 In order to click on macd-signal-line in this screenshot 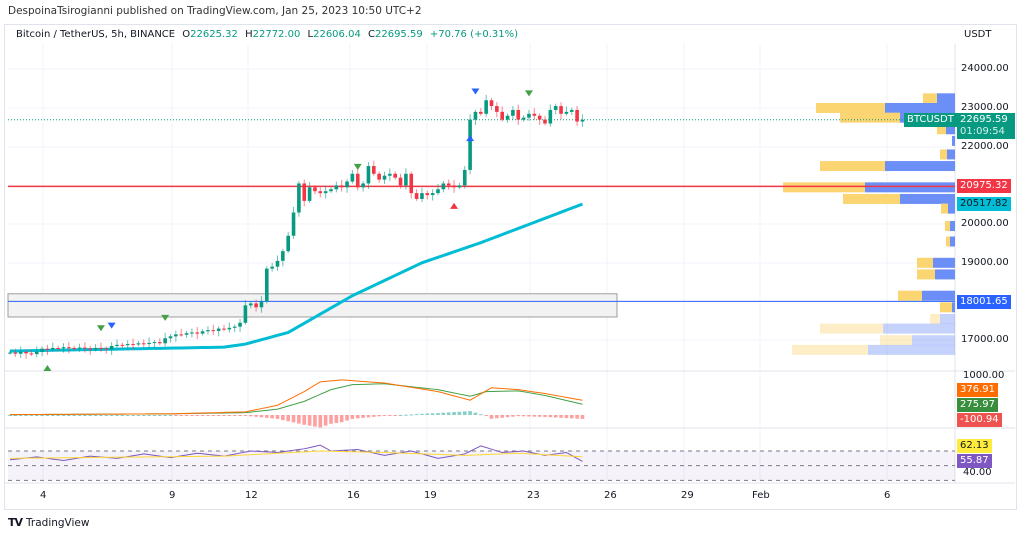, I will do `click(296, 397)`.